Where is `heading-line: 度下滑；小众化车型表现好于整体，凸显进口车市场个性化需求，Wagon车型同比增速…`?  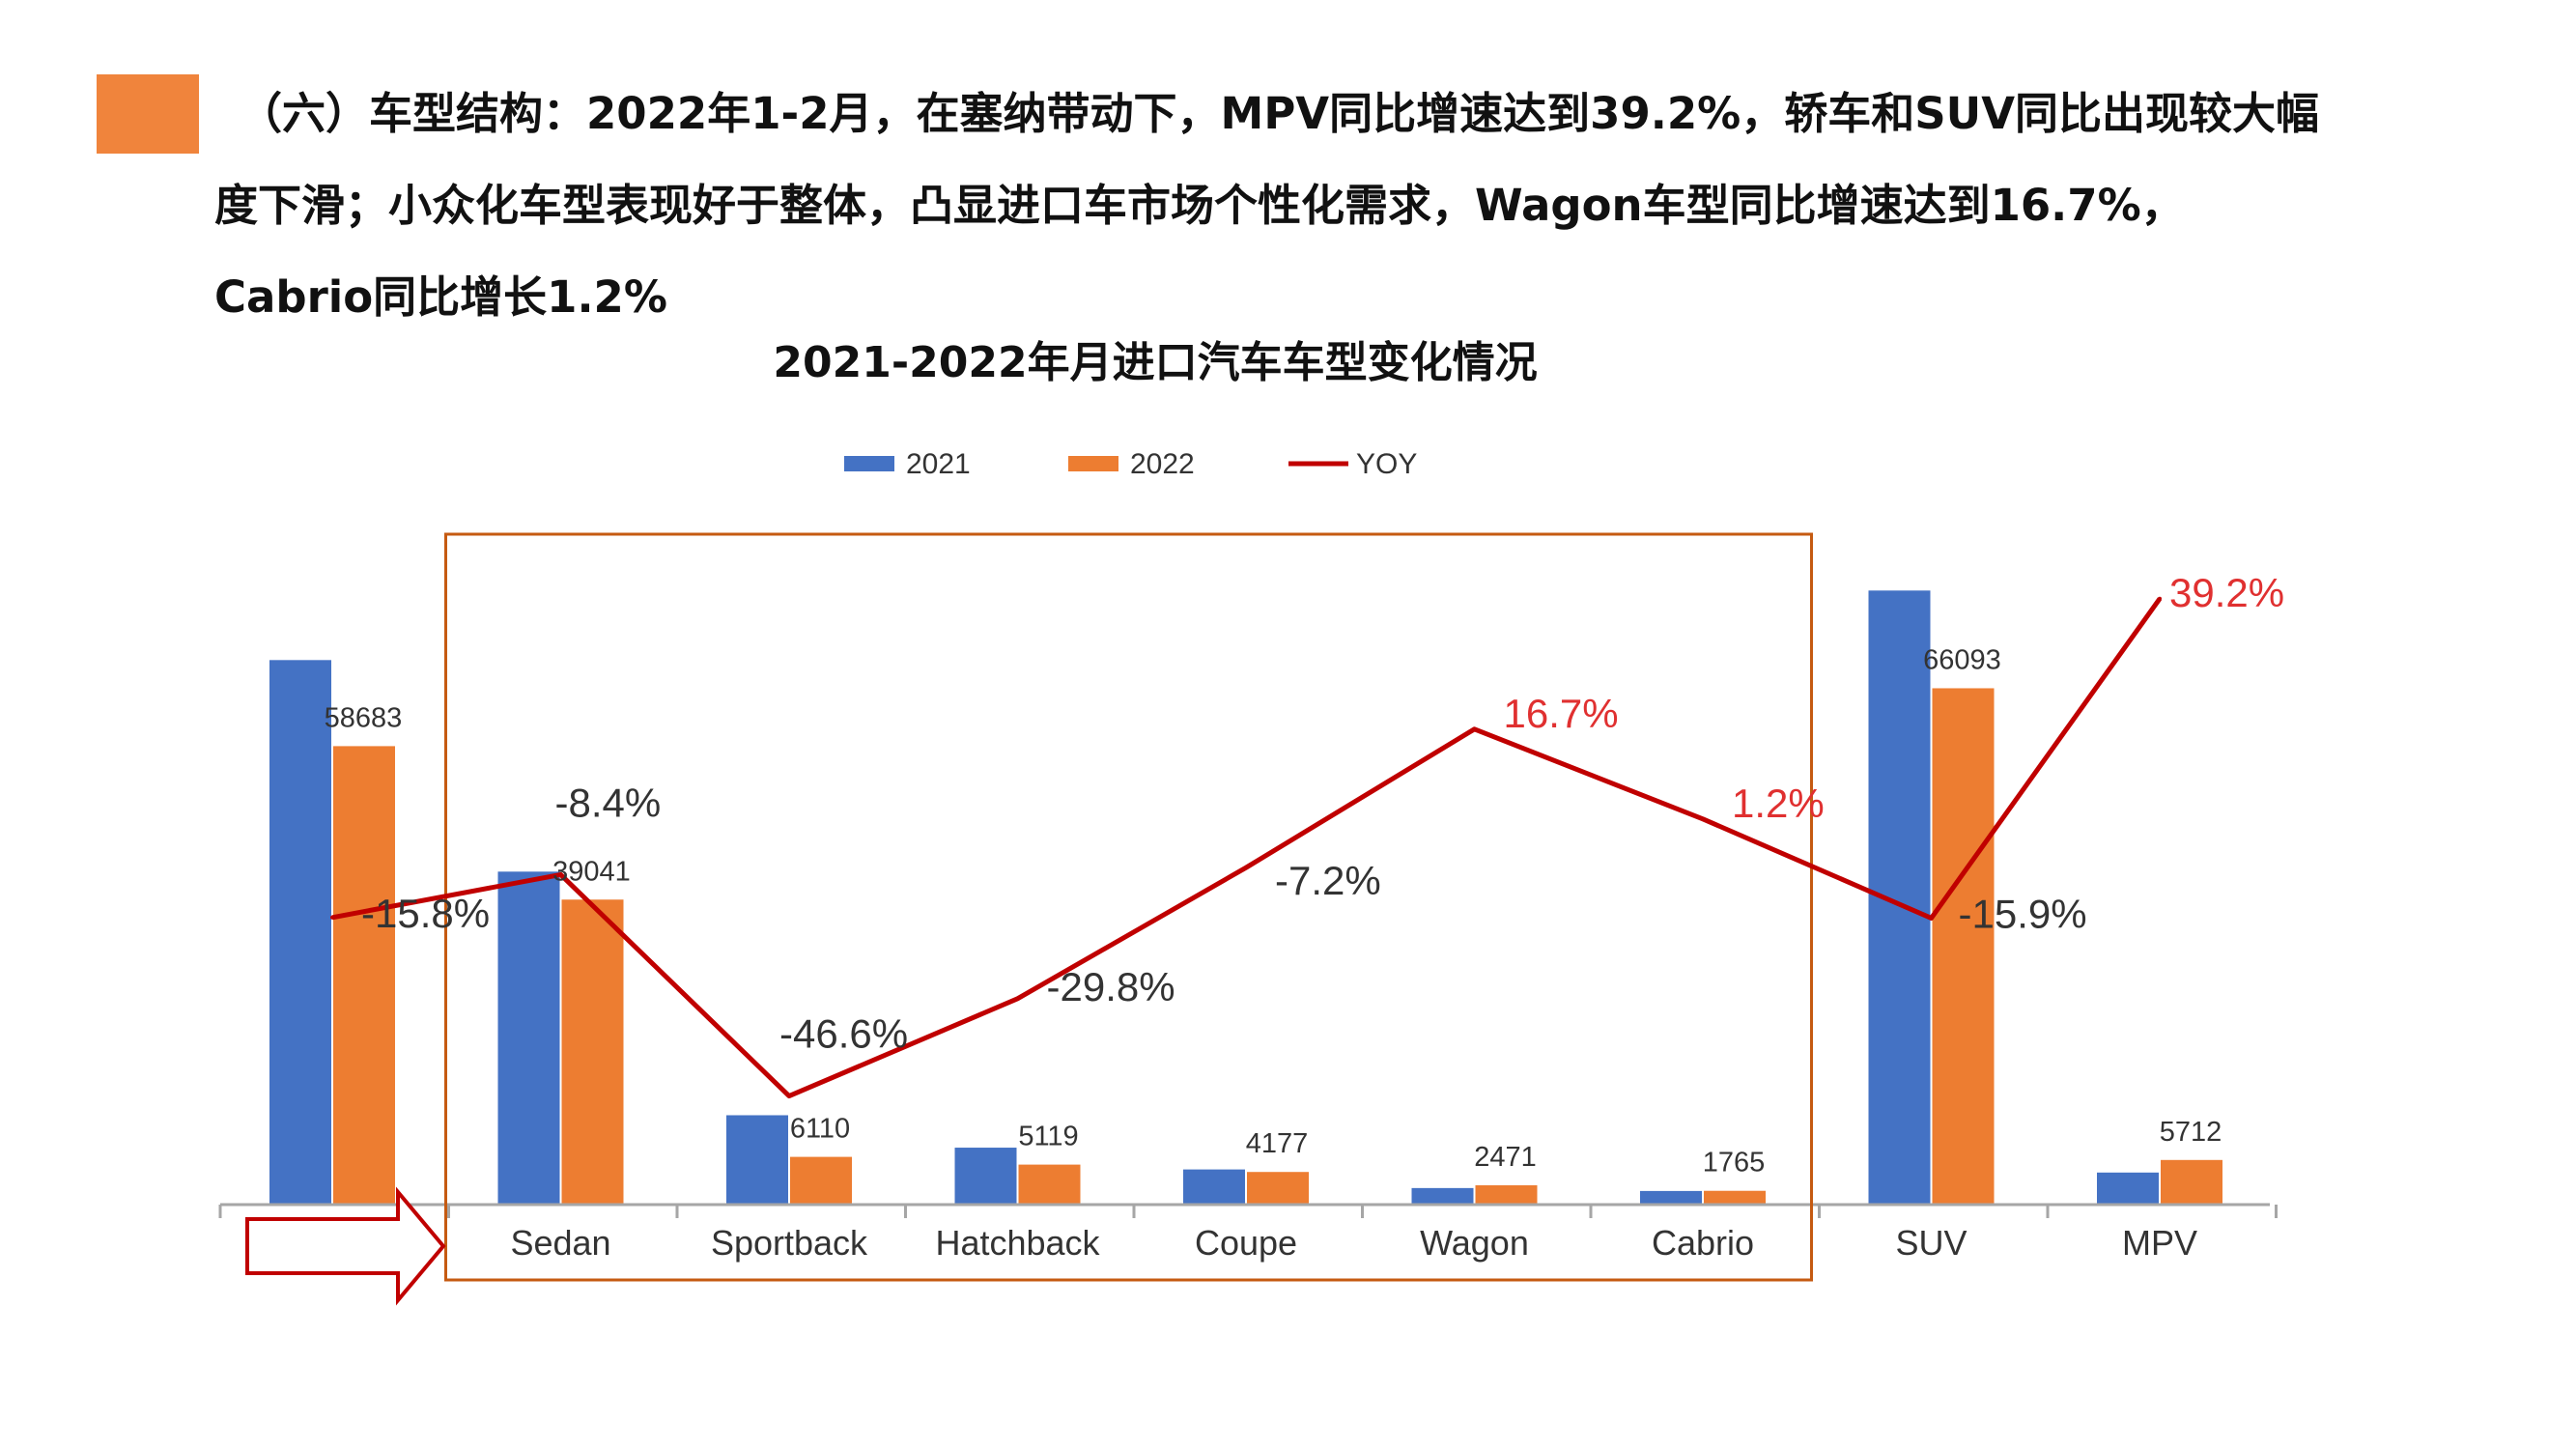
heading-line: 度下滑；小众化车型表现好于整体，凸显进口车市场个性化需求，Wagon车型同比增速… is located at coordinates (1199, 205).